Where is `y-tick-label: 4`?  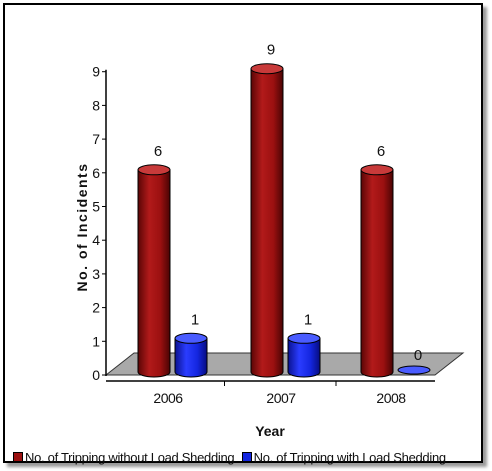 y-tick-label: 4 is located at coordinates (96, 240).